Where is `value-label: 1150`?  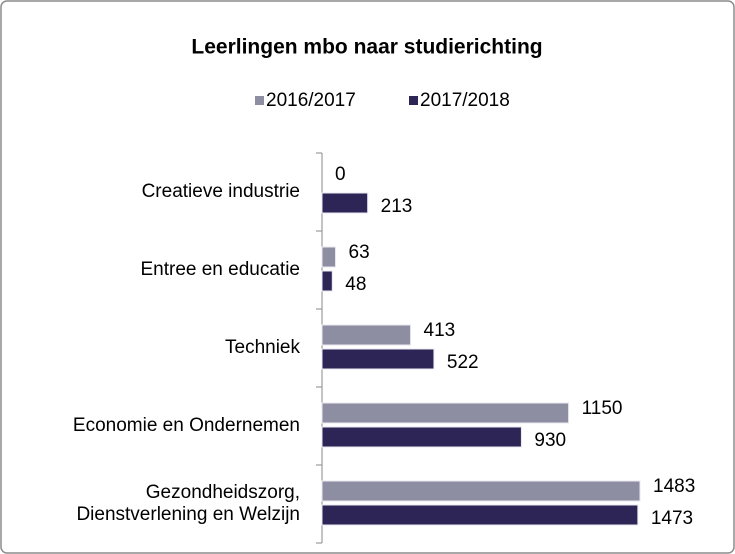
value-label: 1150 is located at coordinates (602, 408).